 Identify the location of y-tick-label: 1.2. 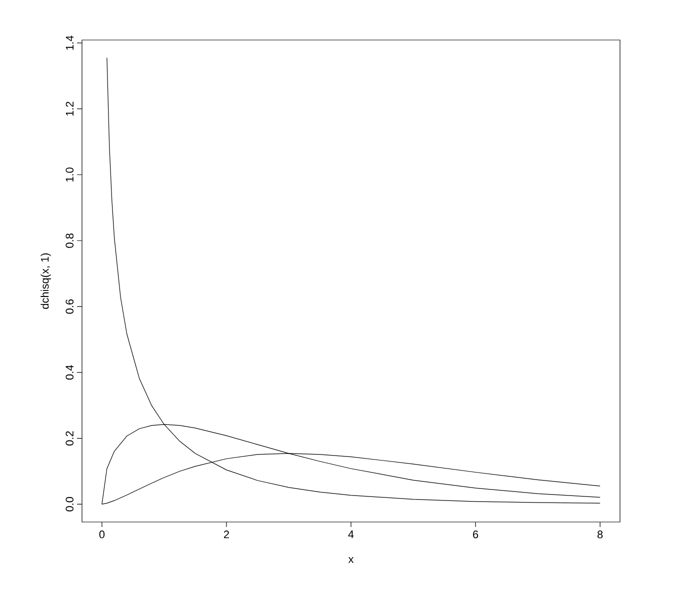
(70, 109).